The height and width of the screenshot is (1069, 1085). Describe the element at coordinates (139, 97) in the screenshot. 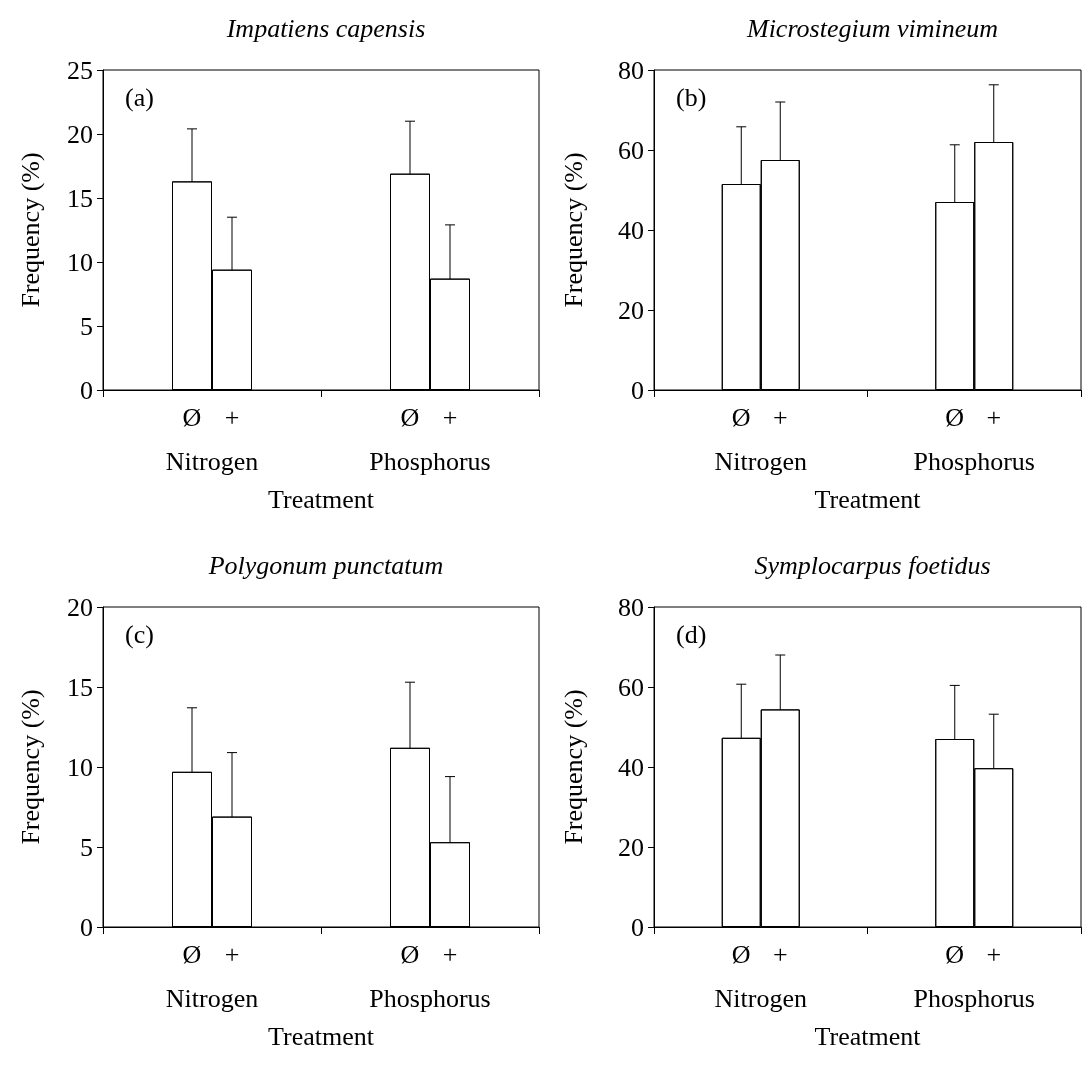

I see `annotation: (a)` at that location.